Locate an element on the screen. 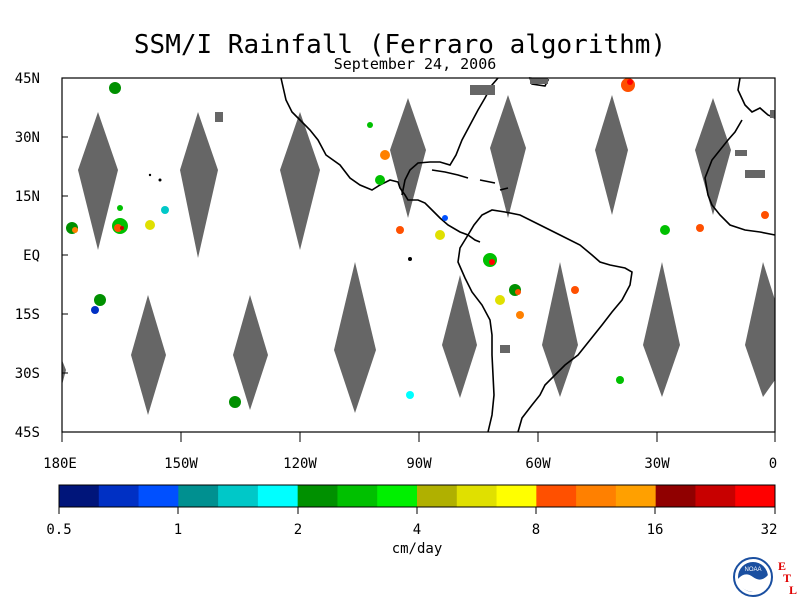 This screenshot has width=800, height=600. lat-label-15s: 15S is located at coordinates (27, 315).